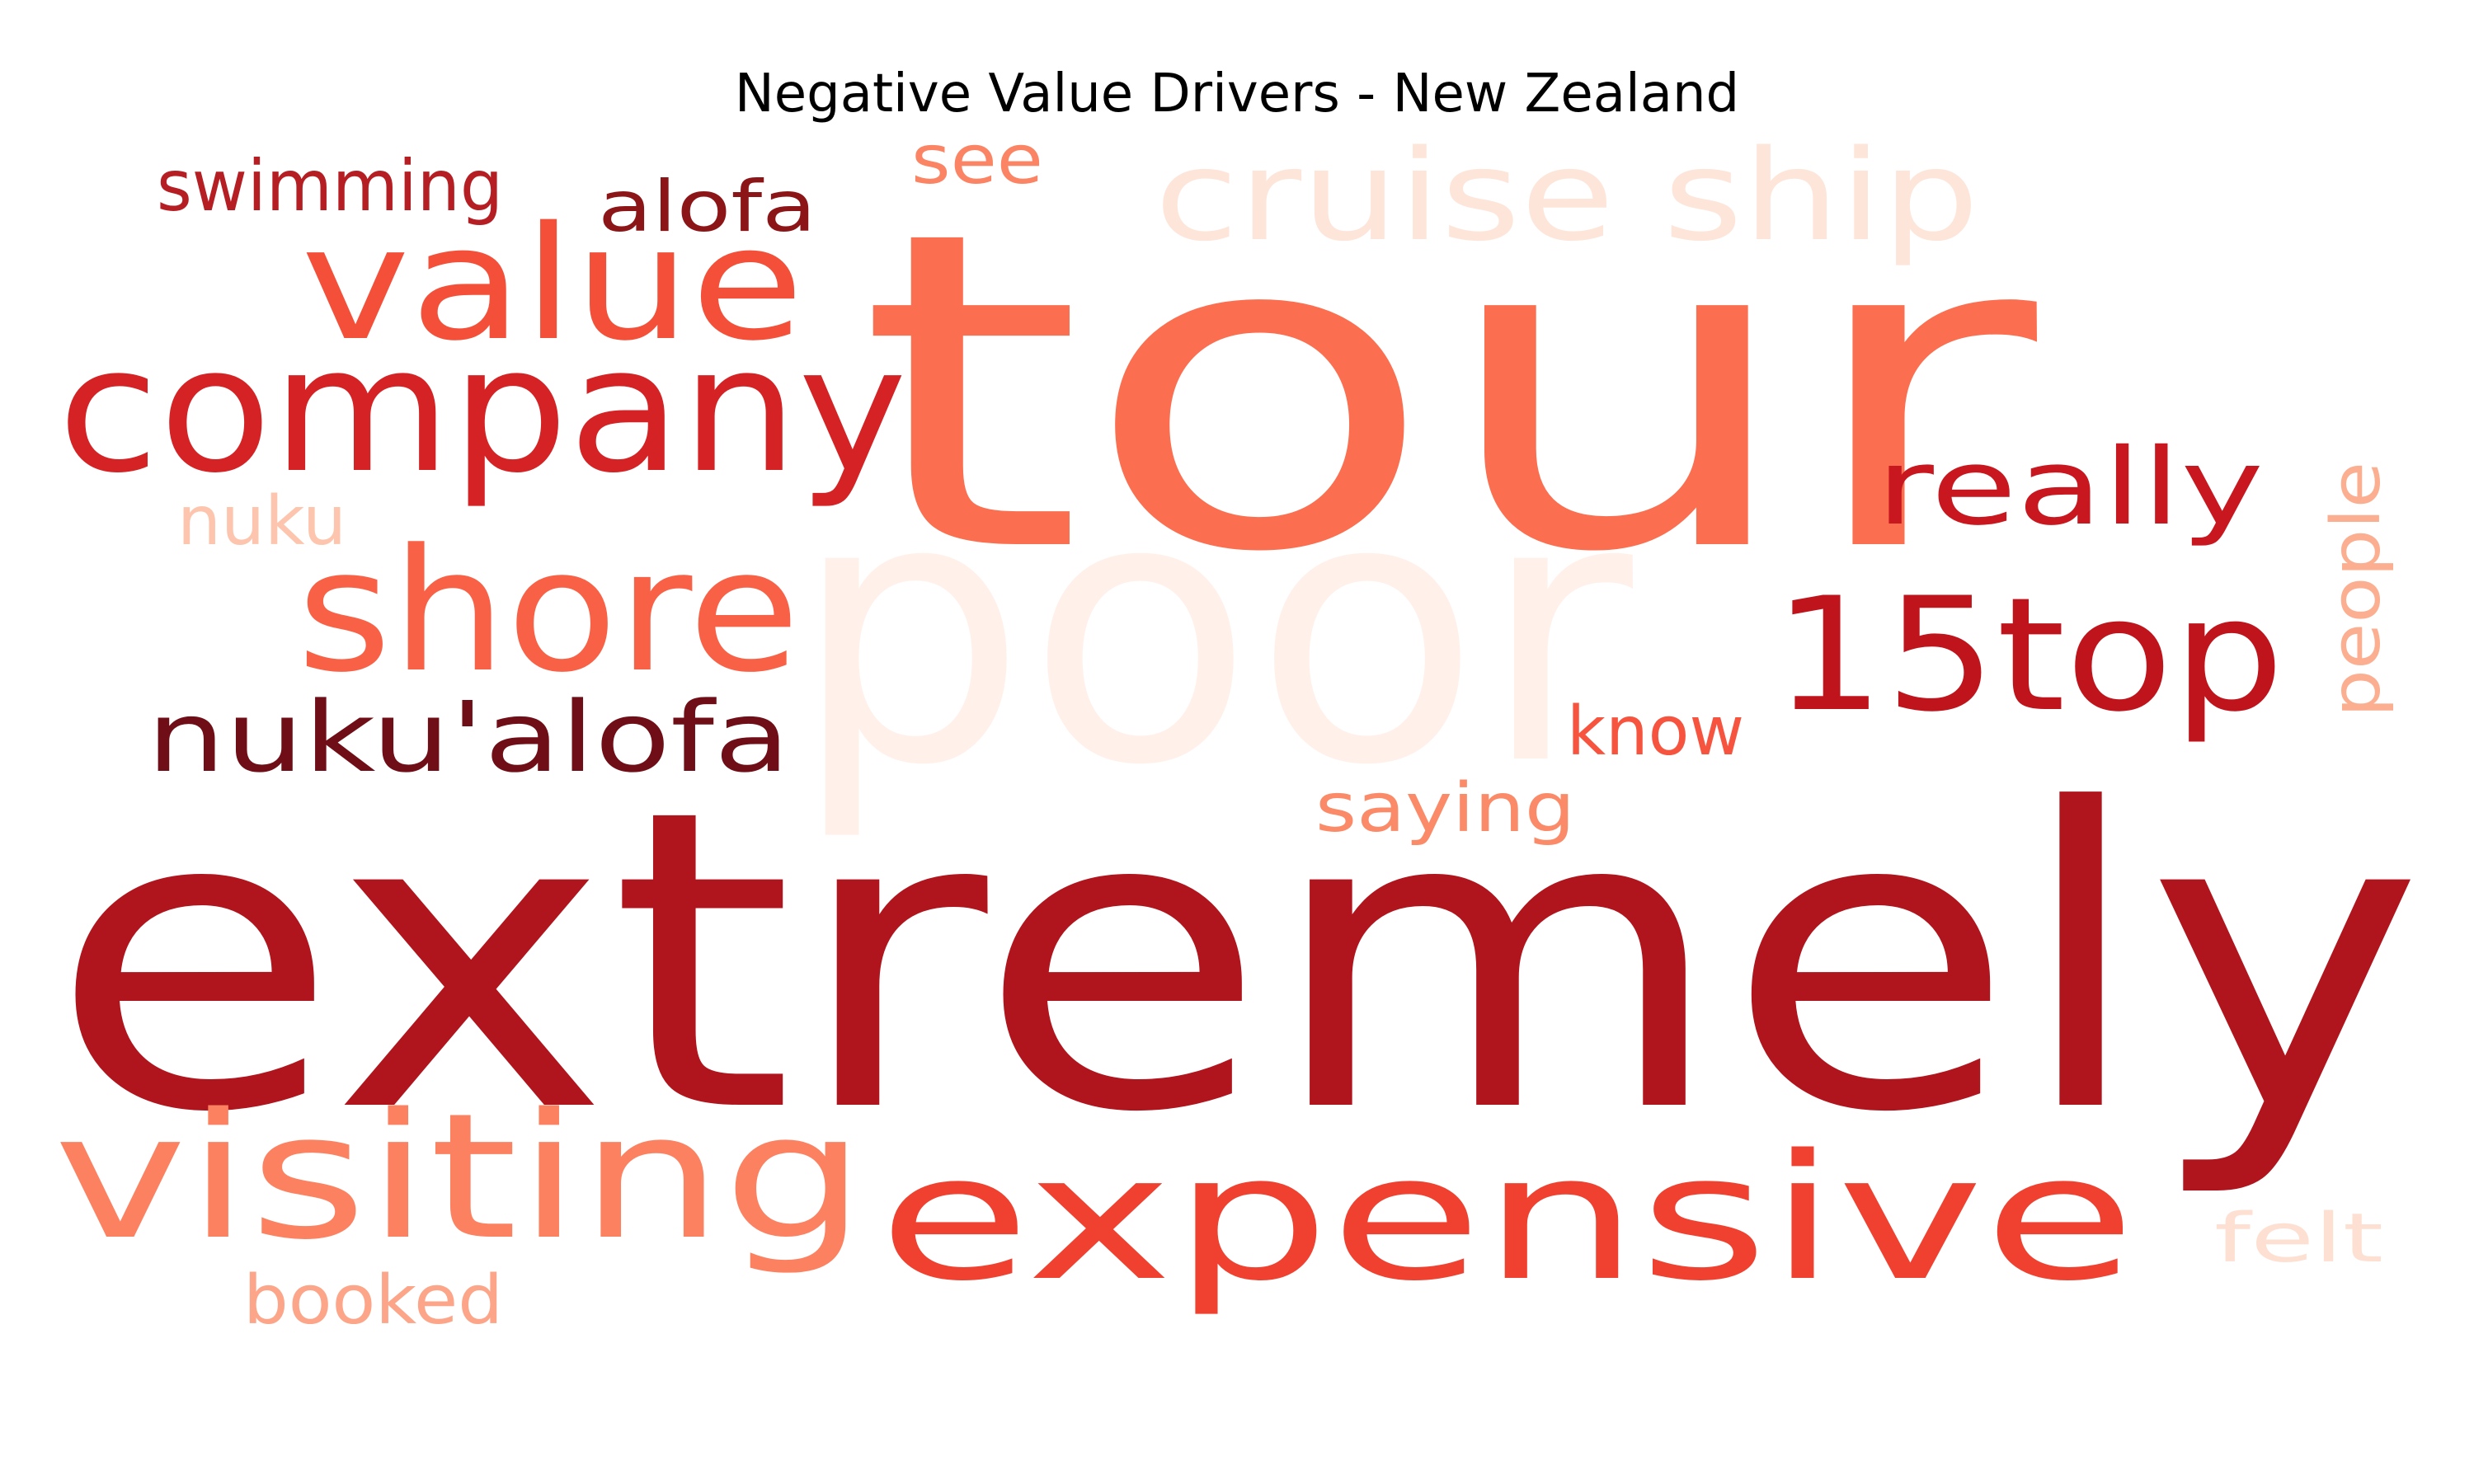 The image size is (2474, 1484). Describe the element at coordinates (548, 612) in the screenshot. I see `word-shore: shore` at that location.